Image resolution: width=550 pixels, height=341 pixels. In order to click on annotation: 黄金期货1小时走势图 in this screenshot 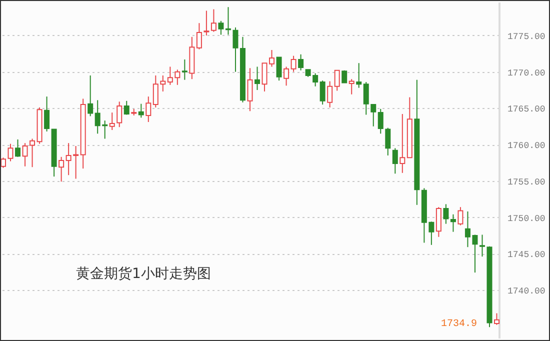, I will do `click(143, 274)`.